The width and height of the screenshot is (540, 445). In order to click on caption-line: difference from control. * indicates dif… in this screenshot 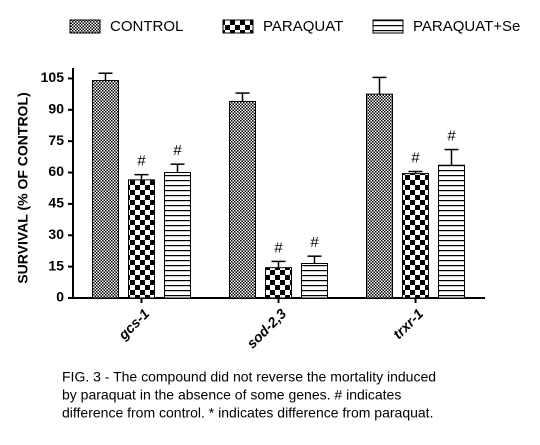, I will do `click(247, 413)`.